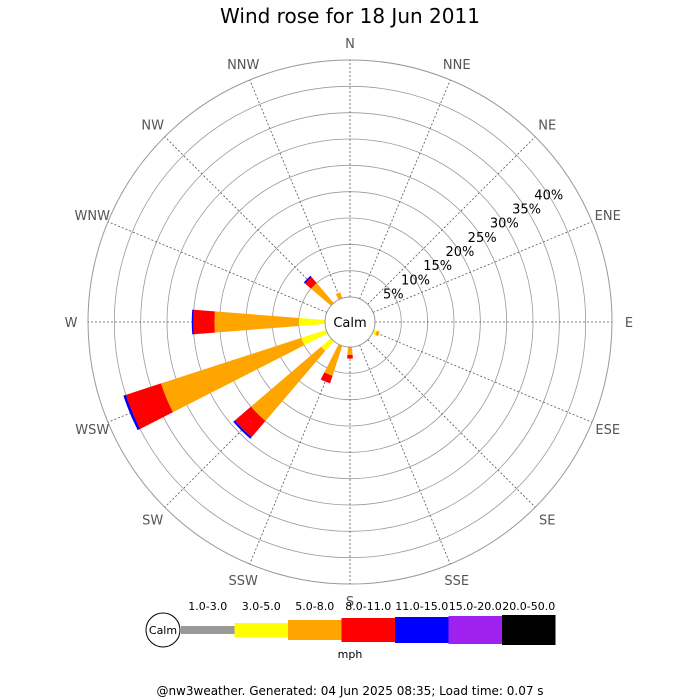 This screenshot has width=700, height=700. Describe the element at coordinates (547, 520) in the screenshot. I see `direction-label-se: SE` at that location.